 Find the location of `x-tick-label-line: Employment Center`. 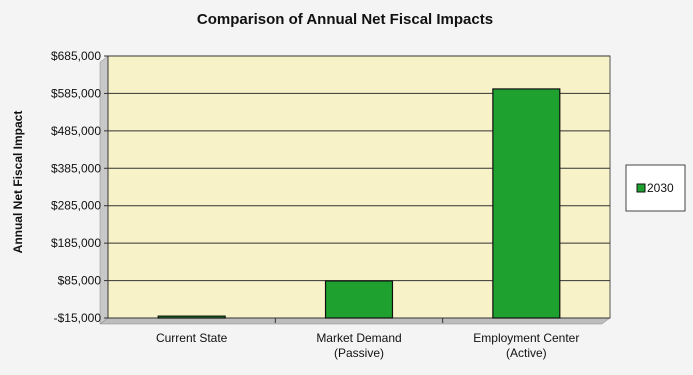

x-tick-label-line: Employment Center is located at coordinates (526, 338).